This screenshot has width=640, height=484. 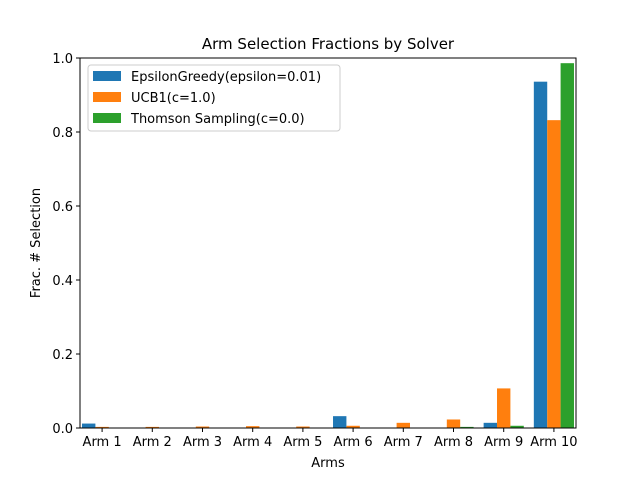 What do you see at coordinates (62, 281) in the screenshot?
I see `y-tick-label: 0.4` at bounding box center [62, 281].